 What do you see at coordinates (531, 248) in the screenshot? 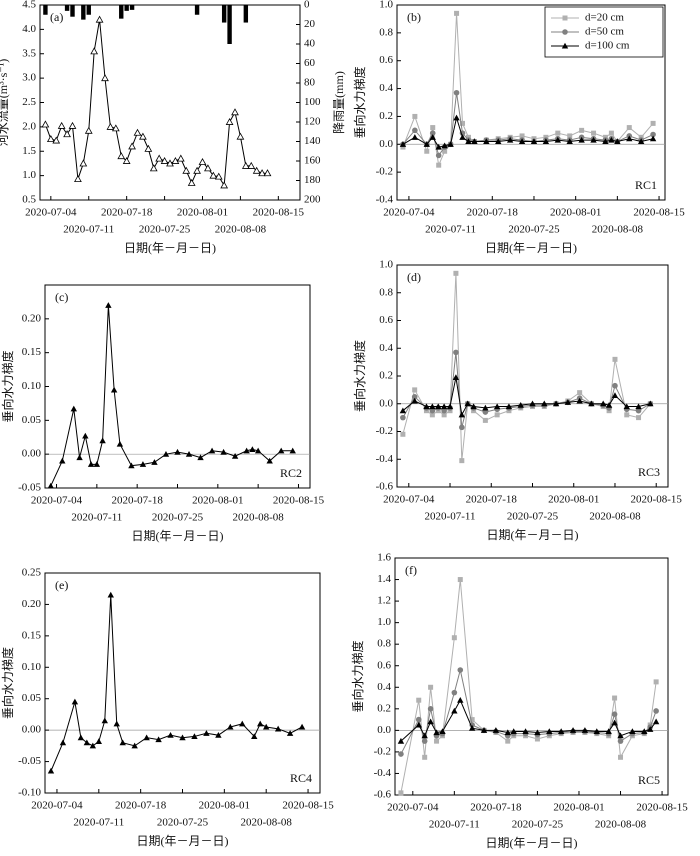
I see `x-axis-label: 日期(年－月－日)` at bounding box center [531, 248].